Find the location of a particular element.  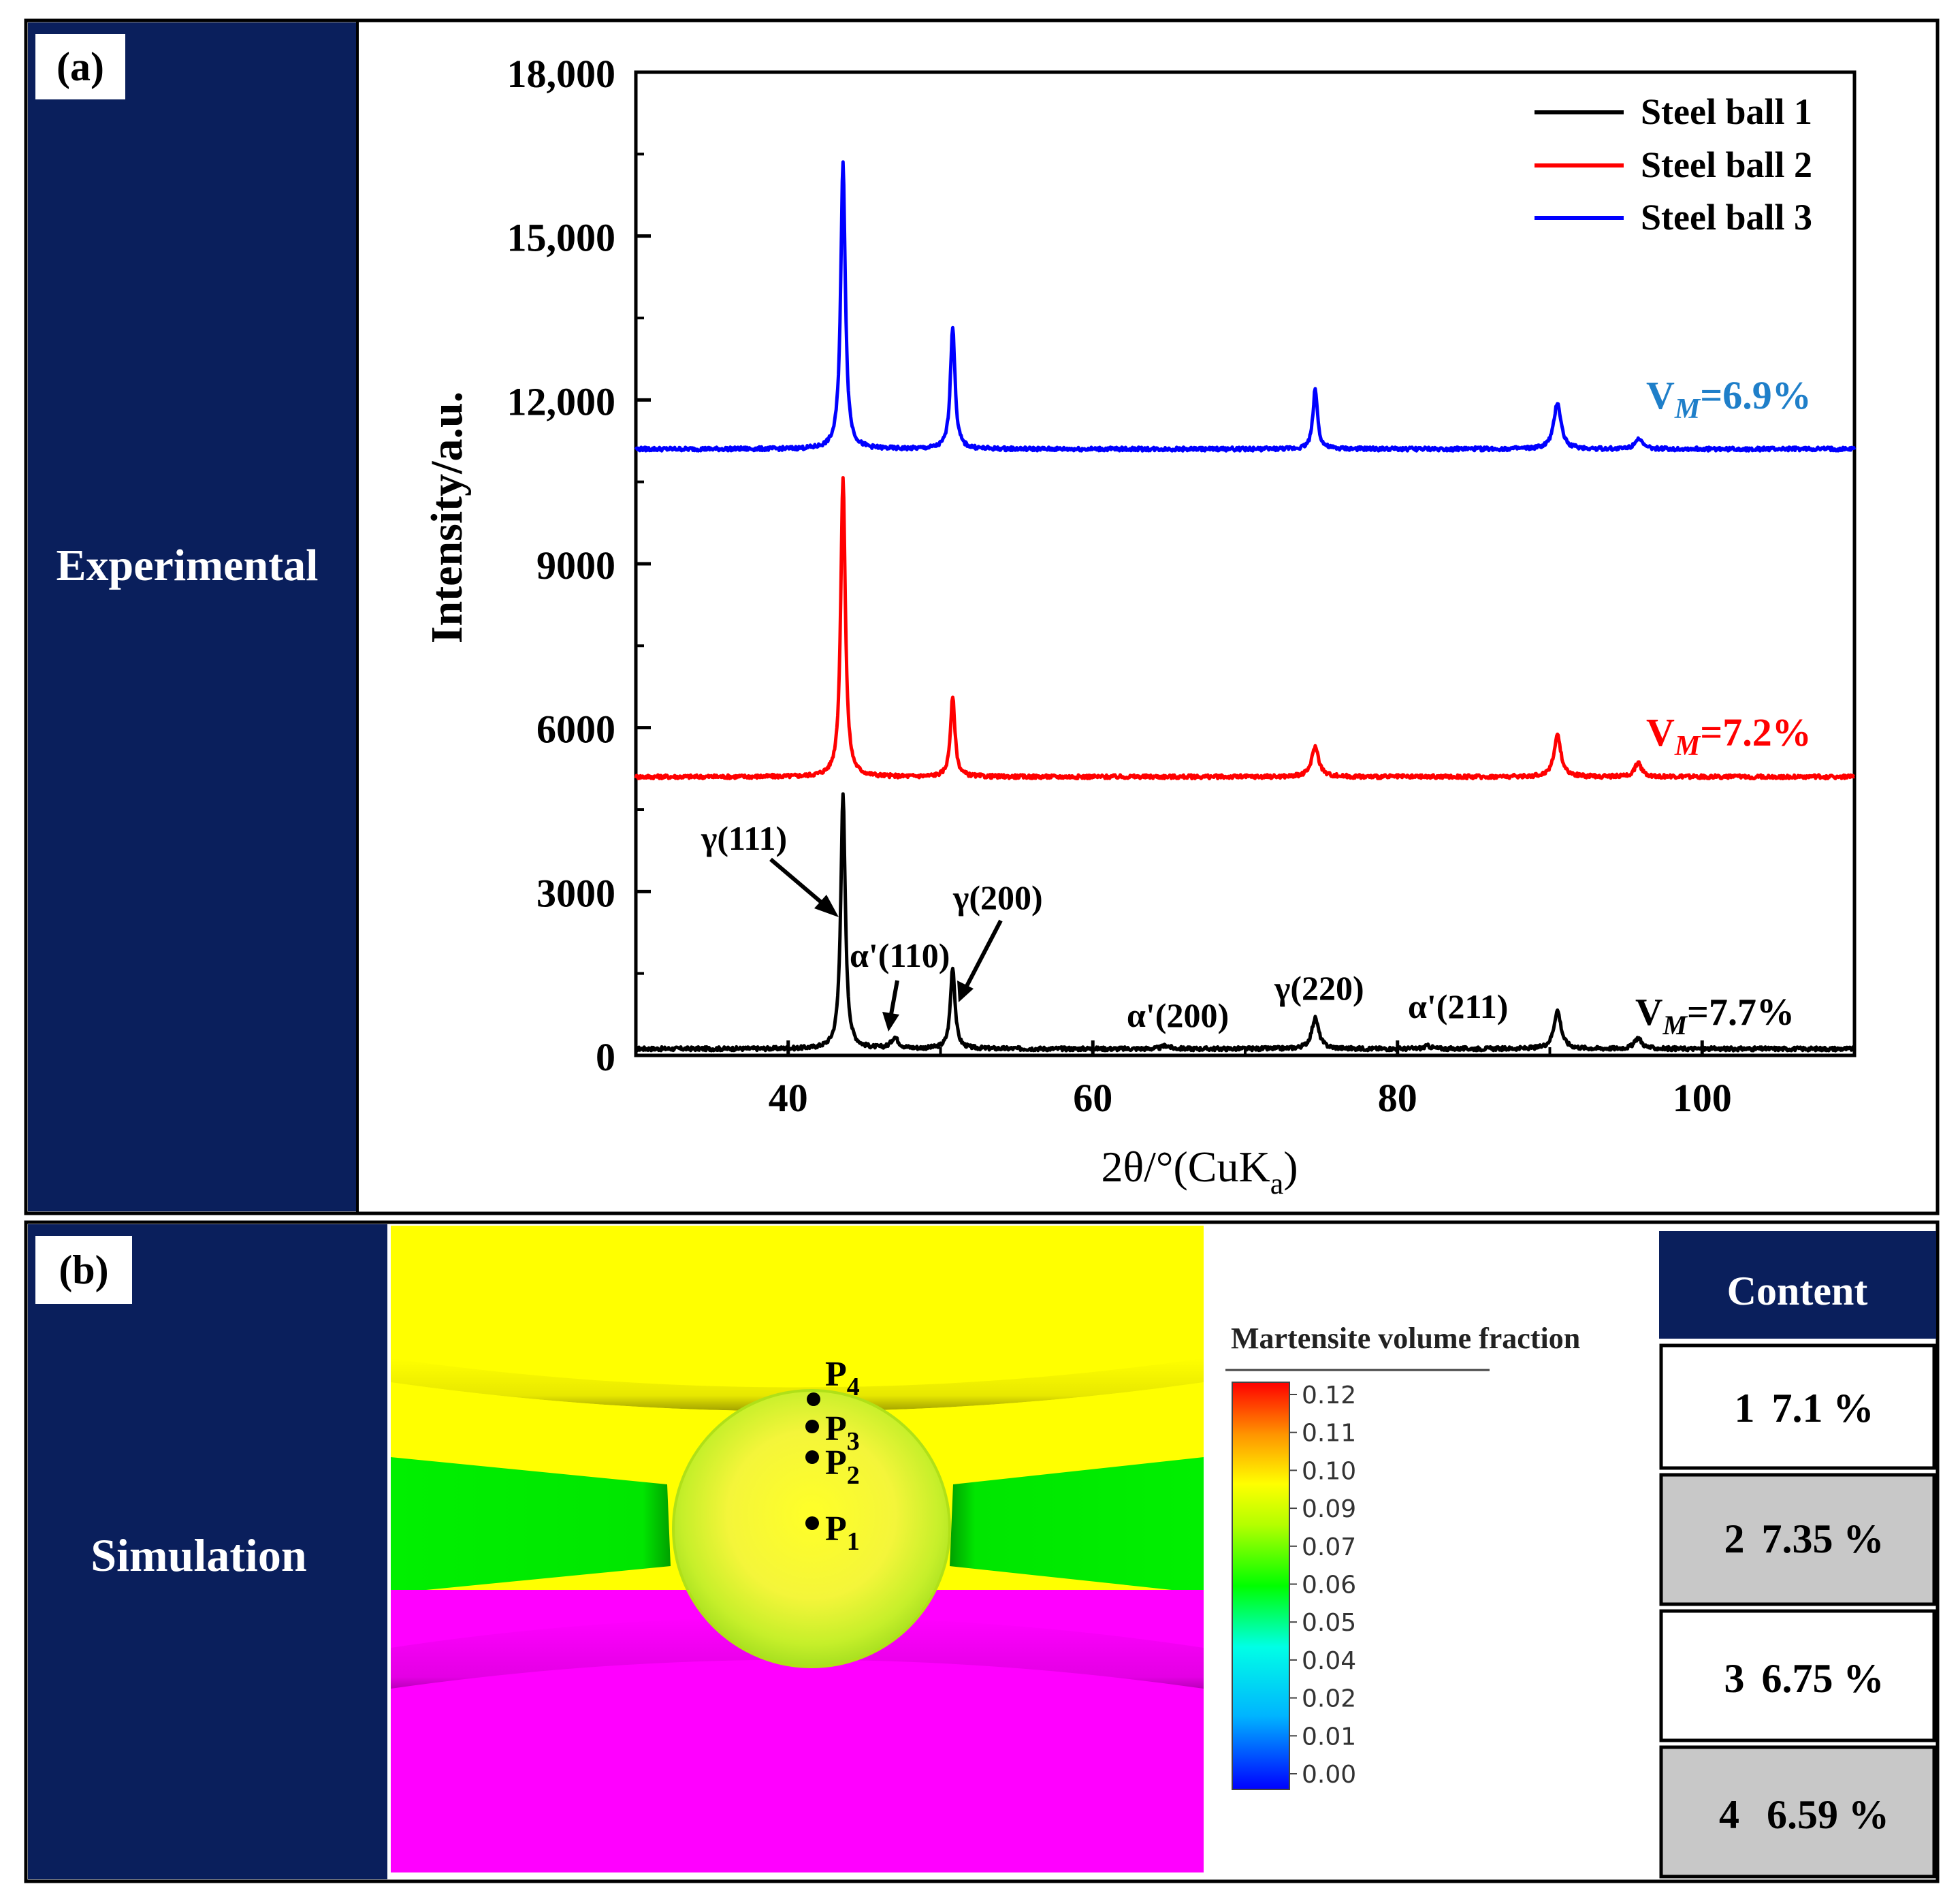

y-axis-label: Intensity/a.u. is located at coordinates (447, 518).